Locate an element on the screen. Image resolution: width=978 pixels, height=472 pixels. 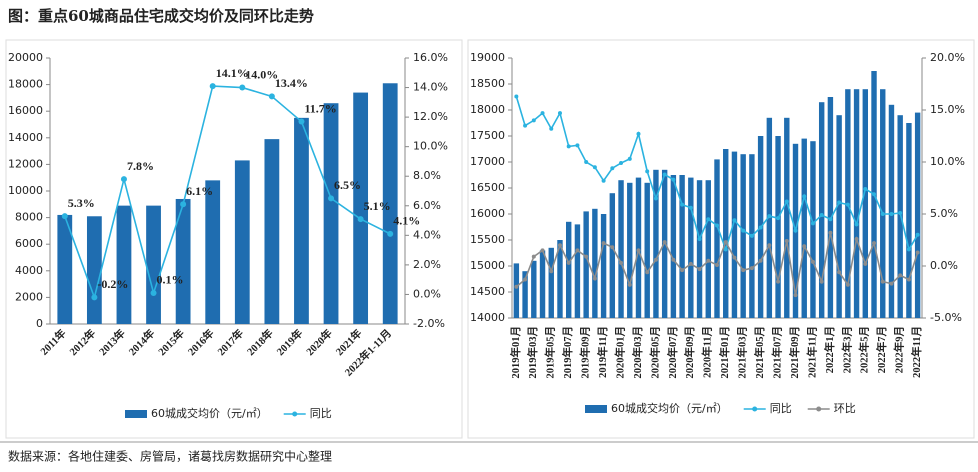
y-tick-label: 18500 is located at coordinates (487, 83).